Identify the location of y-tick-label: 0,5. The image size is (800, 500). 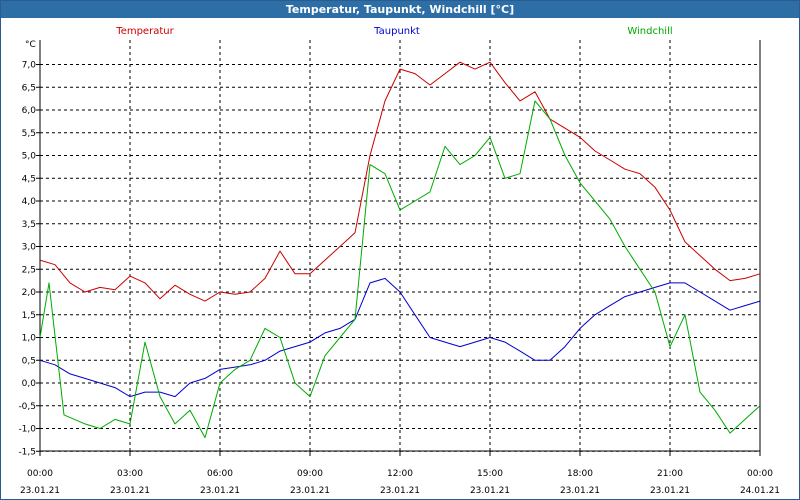
(29, 361).